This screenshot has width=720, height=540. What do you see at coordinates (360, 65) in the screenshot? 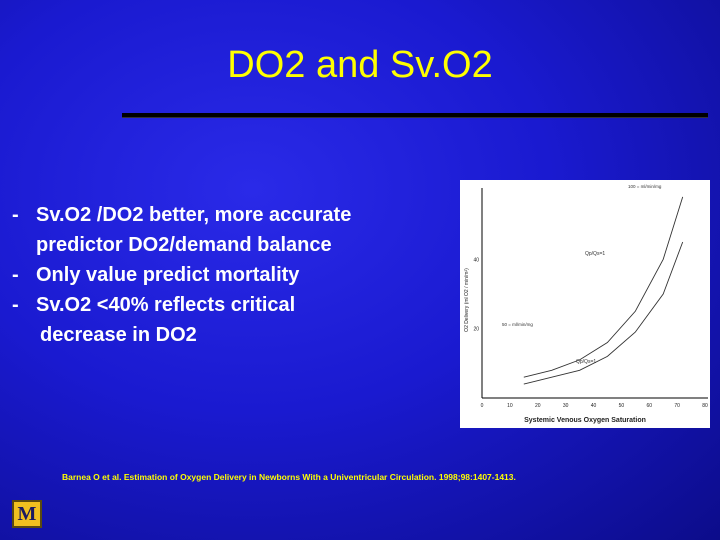
I see `slide-title: DO2 and Sv.O2` at bounding box center [360, 65].